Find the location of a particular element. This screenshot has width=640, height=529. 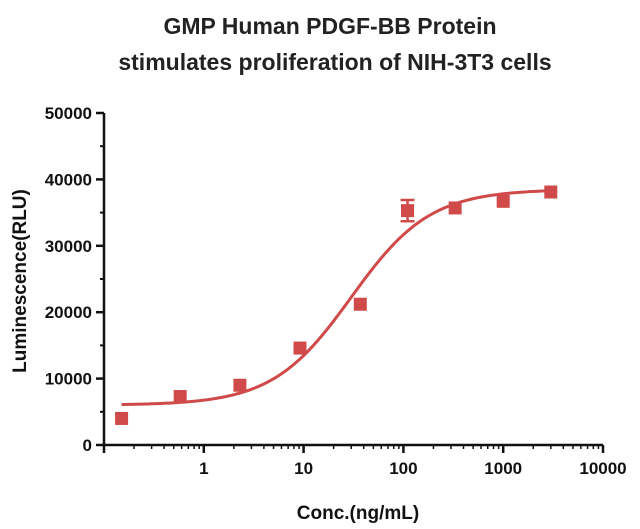

x-tick-label: 1 is located at coordinates (203, 468).